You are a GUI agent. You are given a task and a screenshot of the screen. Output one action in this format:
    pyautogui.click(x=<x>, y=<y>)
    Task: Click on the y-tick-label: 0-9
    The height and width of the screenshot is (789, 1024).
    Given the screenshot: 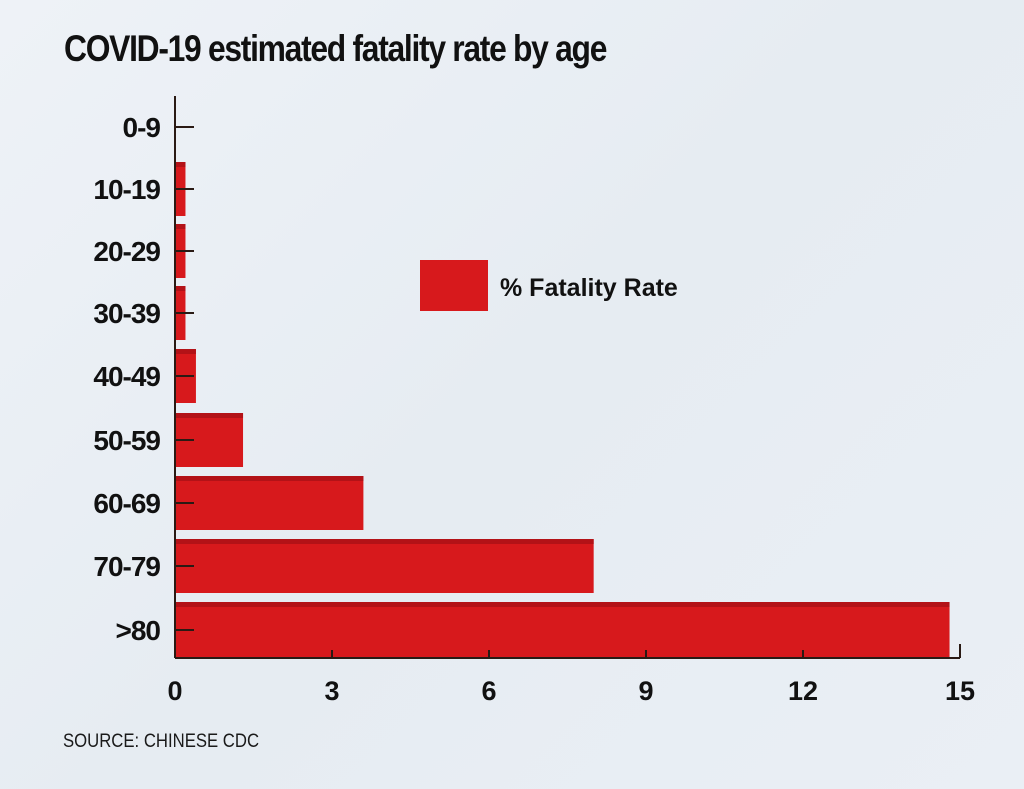 What is the action you would take?
    pyautogui.click(x=142, y=127)
    